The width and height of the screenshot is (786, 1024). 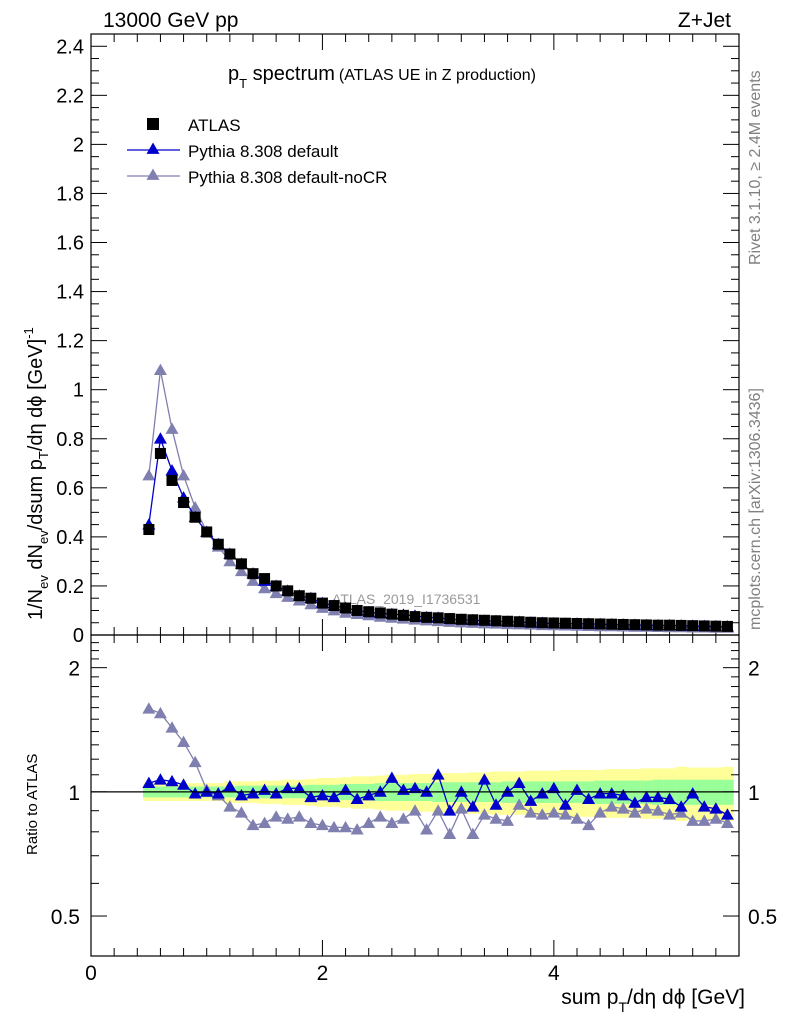 I want to click on ratio-y-tick-label: 1, so click(x=74, y=793).